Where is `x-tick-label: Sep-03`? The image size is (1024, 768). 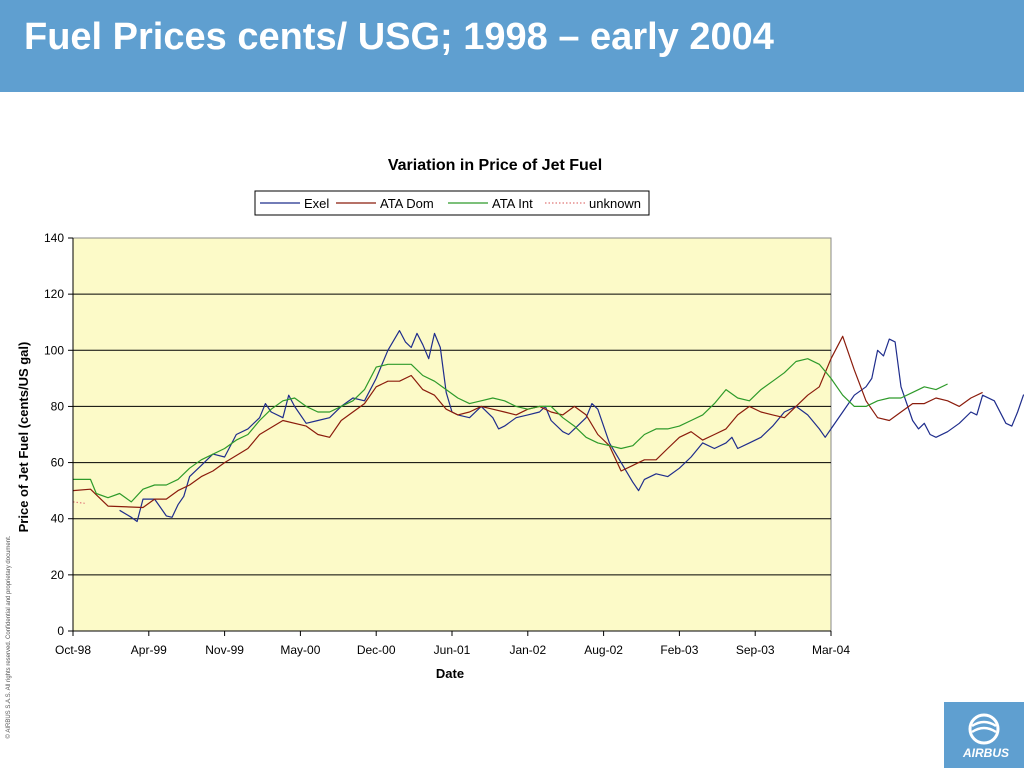 x-tick-label: Sep-03 is located at coordinates (755, 650).